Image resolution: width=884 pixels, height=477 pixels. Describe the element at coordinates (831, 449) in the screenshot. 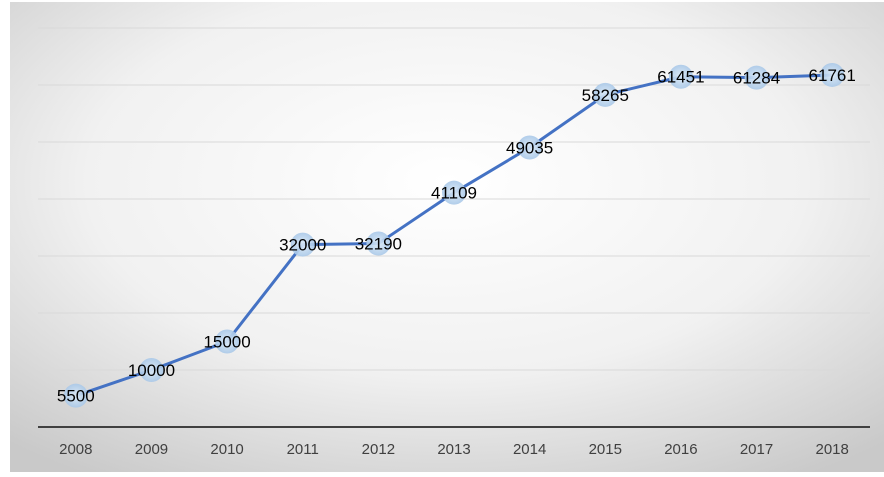

I see `x-tick-label: 2018` at that location.